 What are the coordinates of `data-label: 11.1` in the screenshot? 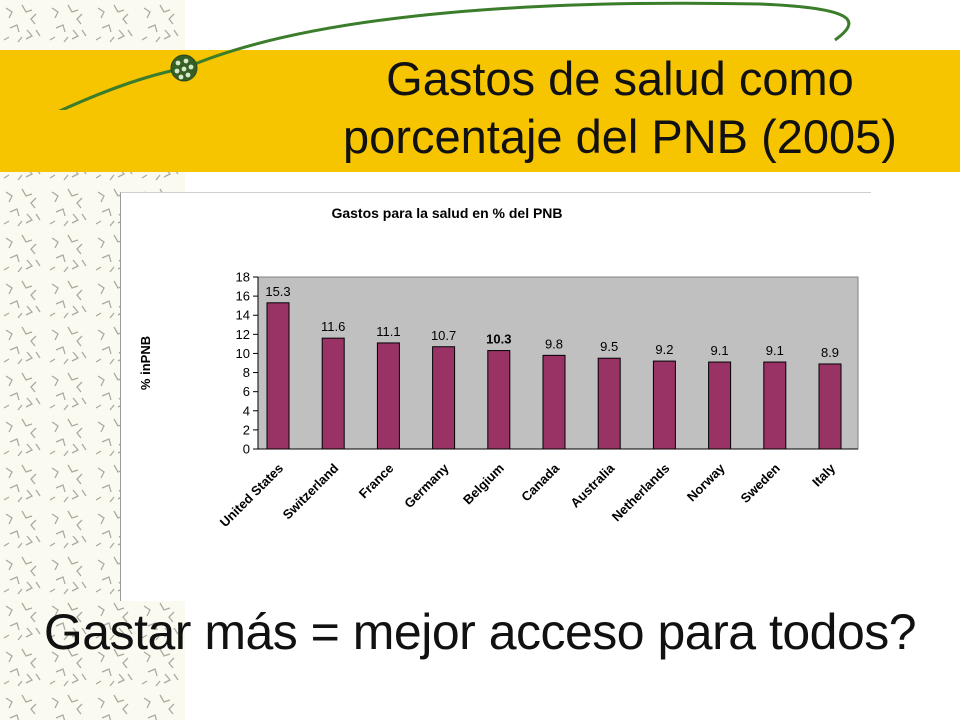 It's located at (388, 331).